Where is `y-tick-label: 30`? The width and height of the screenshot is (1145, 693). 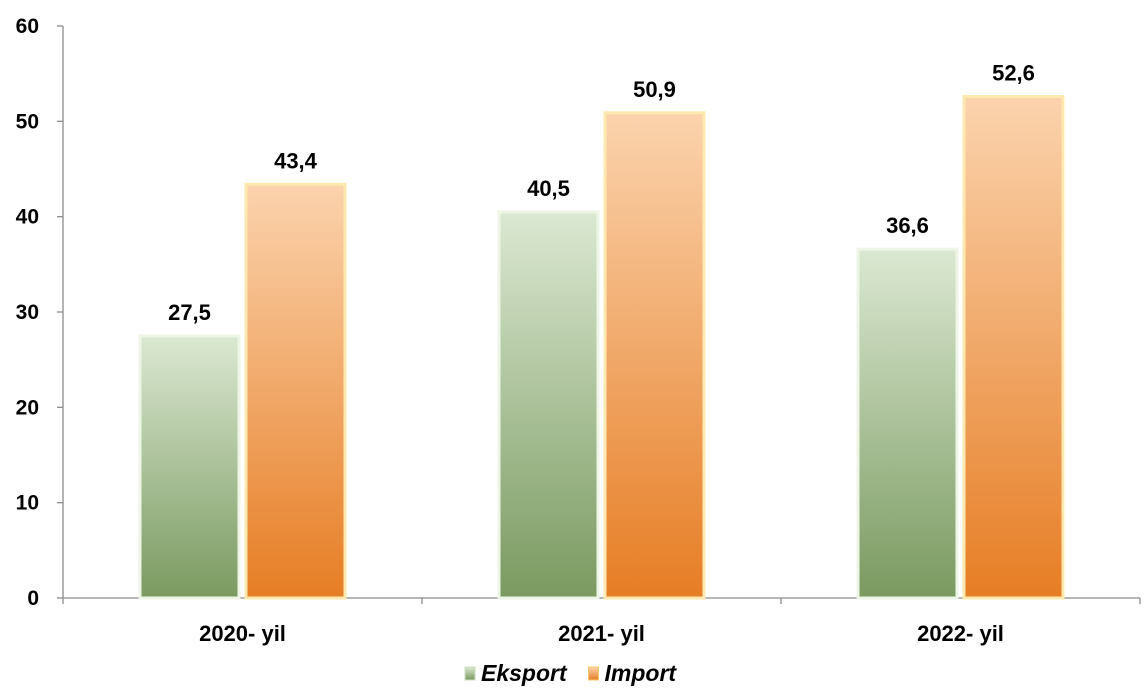
y-tick-label: 30 is located at coordinates (27, 312).